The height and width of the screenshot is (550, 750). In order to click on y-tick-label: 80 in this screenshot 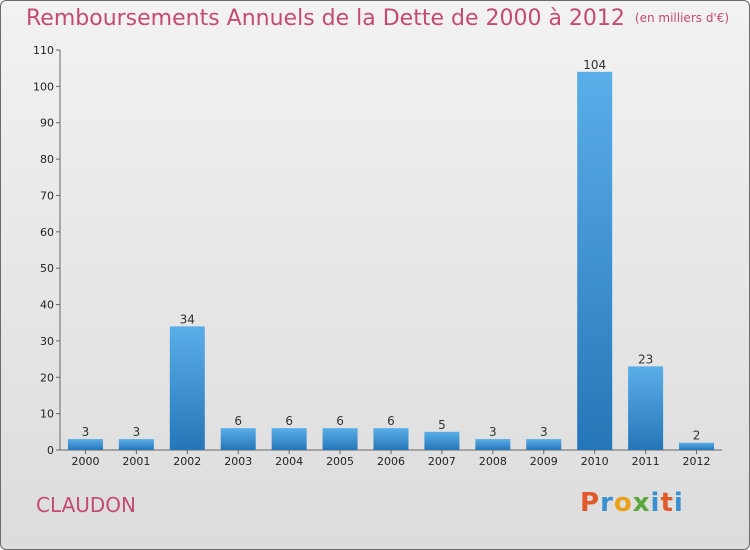, I will do `click(47, 159)`.